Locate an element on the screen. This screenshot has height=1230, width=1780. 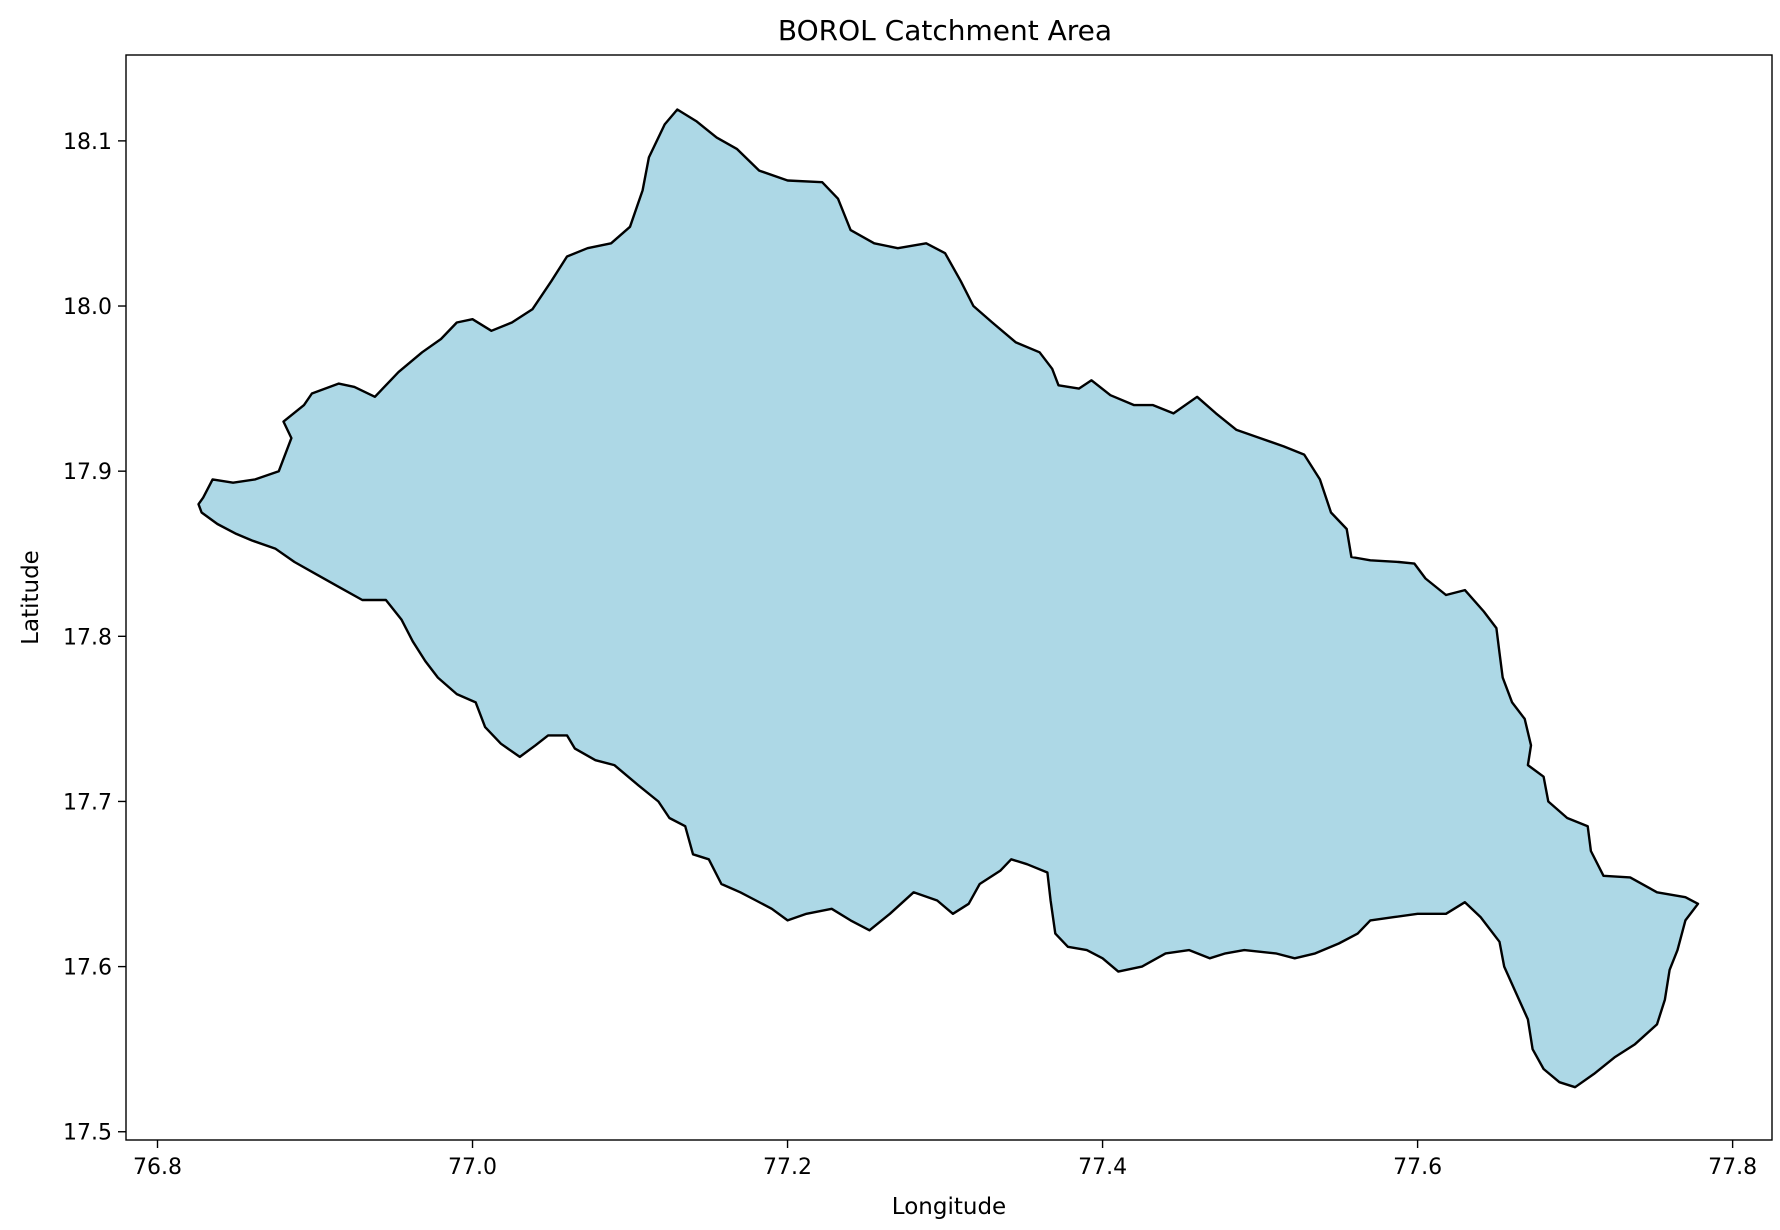
y-tick-label: 17.8 is located at coordinates (87, 637).